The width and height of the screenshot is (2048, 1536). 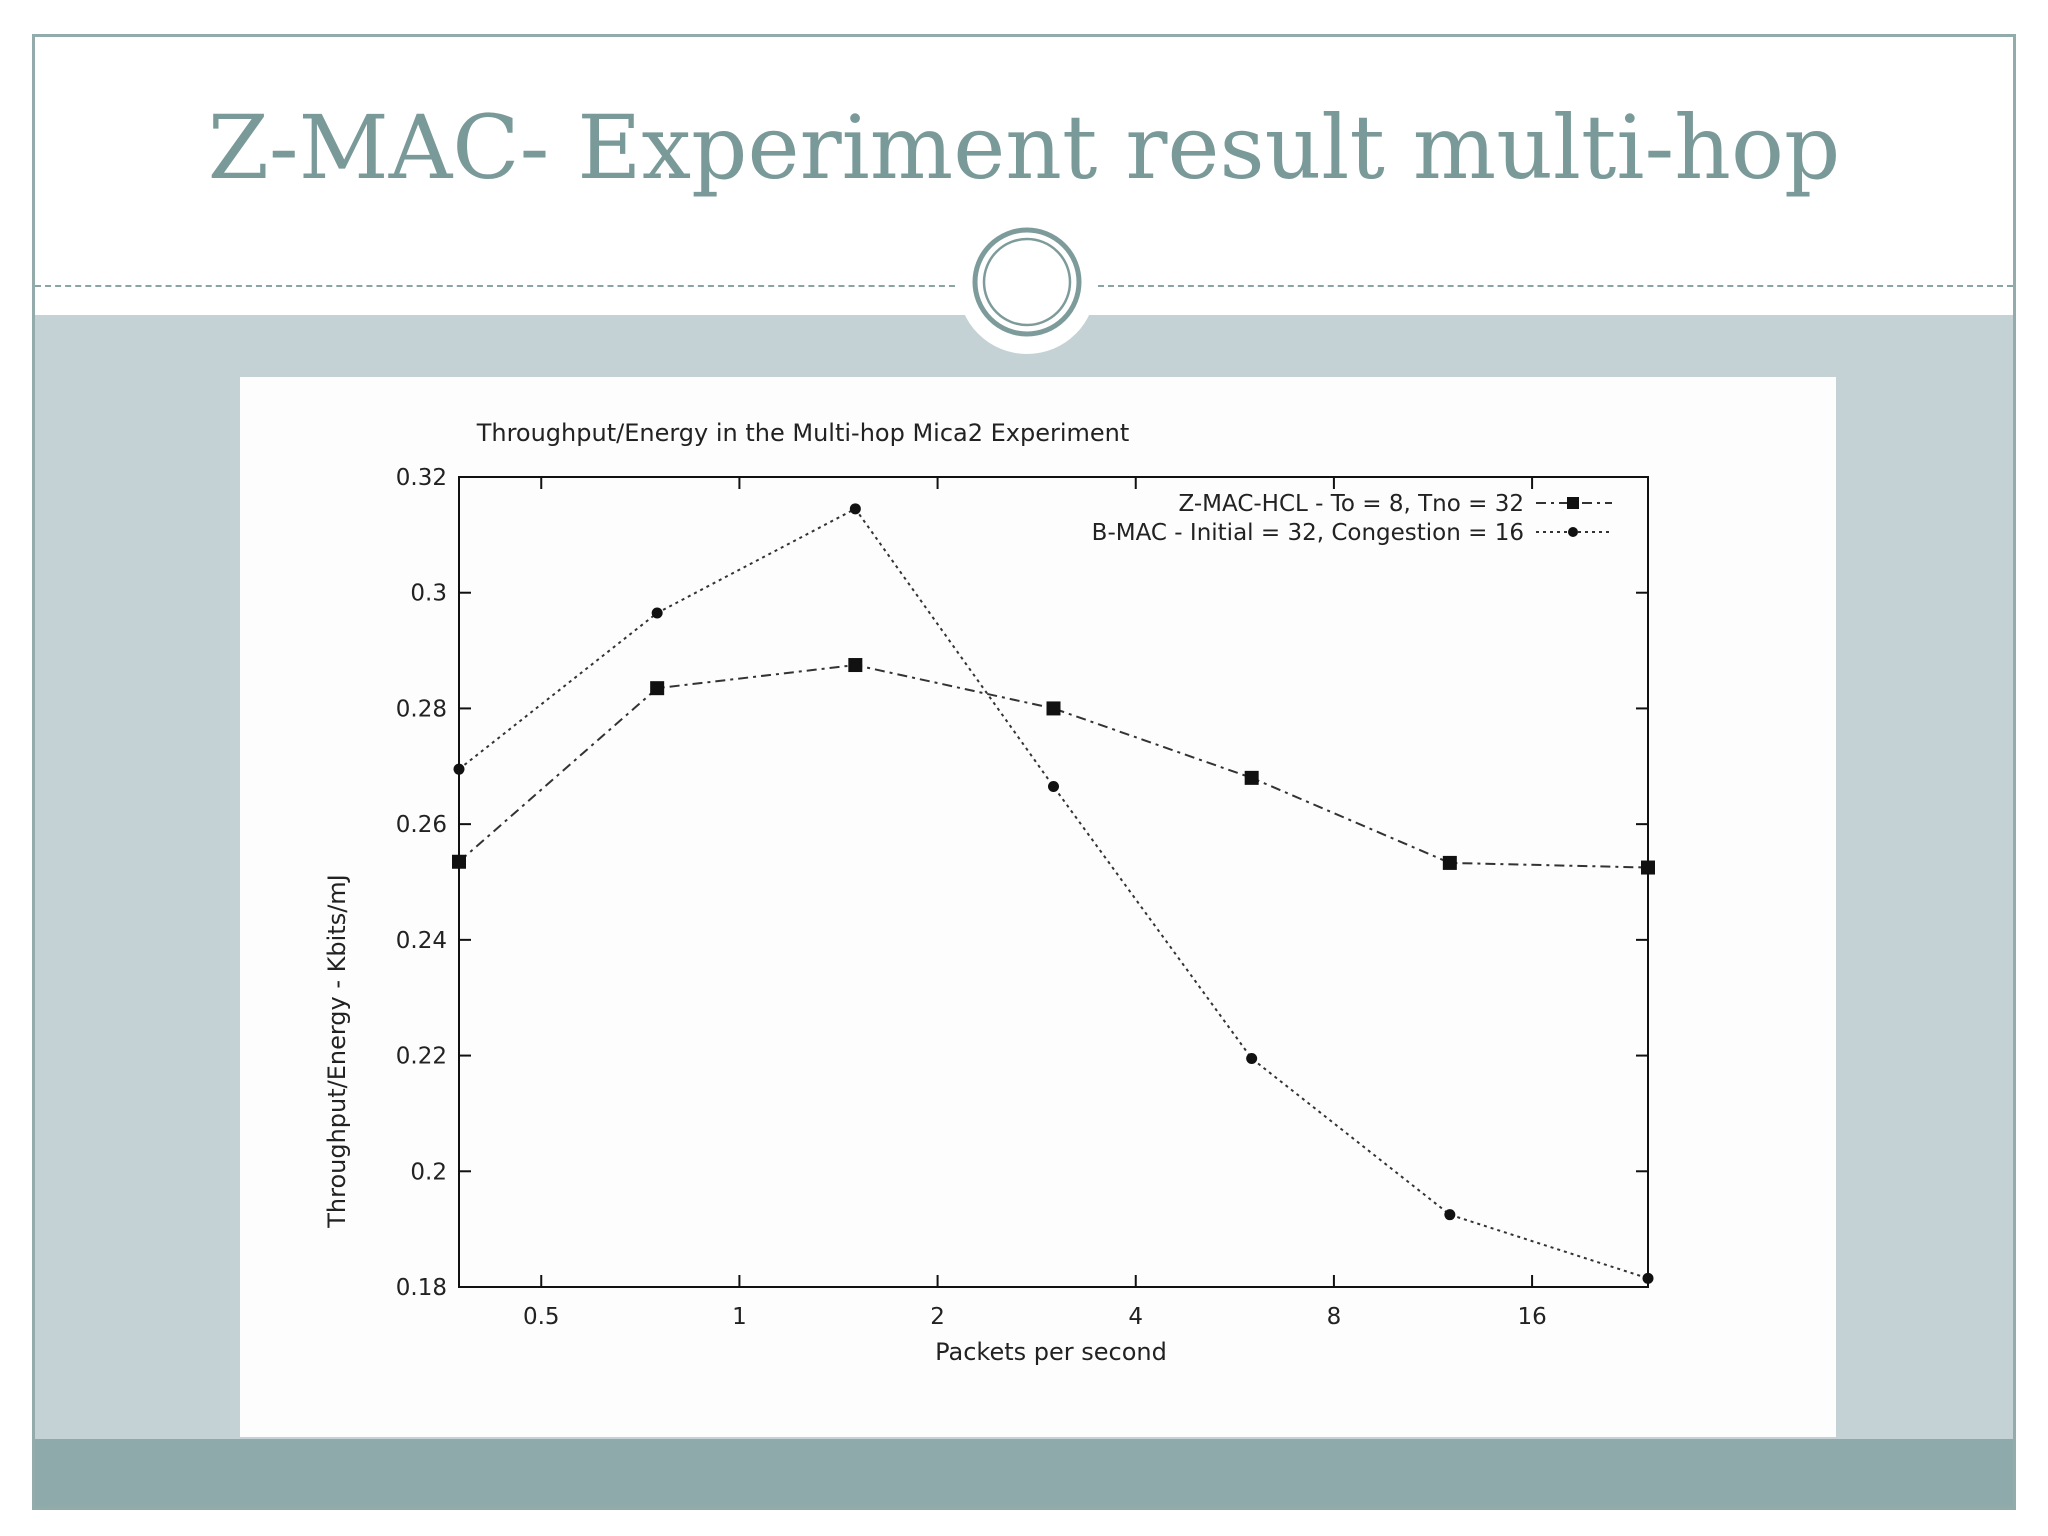 I want to click on title-divider-right, so click(x=1555, y=286).